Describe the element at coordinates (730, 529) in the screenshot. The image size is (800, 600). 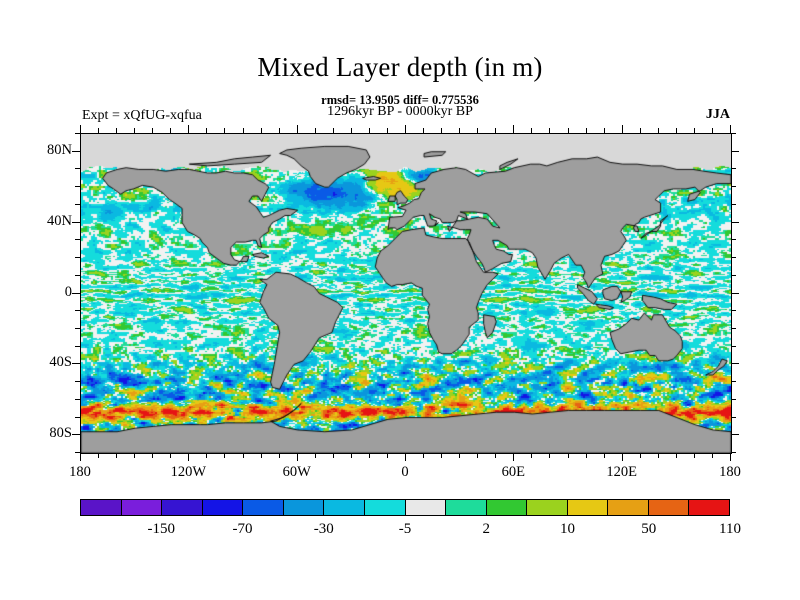
I see `colorbar-tick-label: 110` at that location.